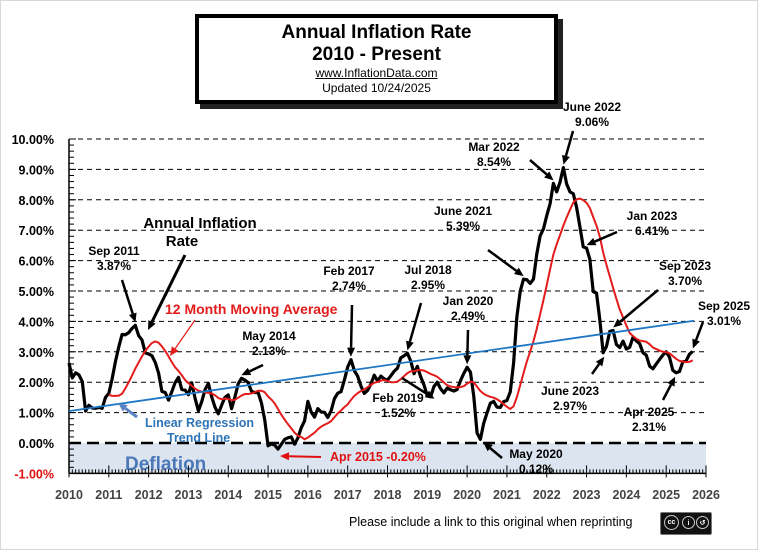  What do you see at coordinates (649, 412) in the screenshot?
I see `annotation-date: Apr 2025` at bounding box center [649, 412].